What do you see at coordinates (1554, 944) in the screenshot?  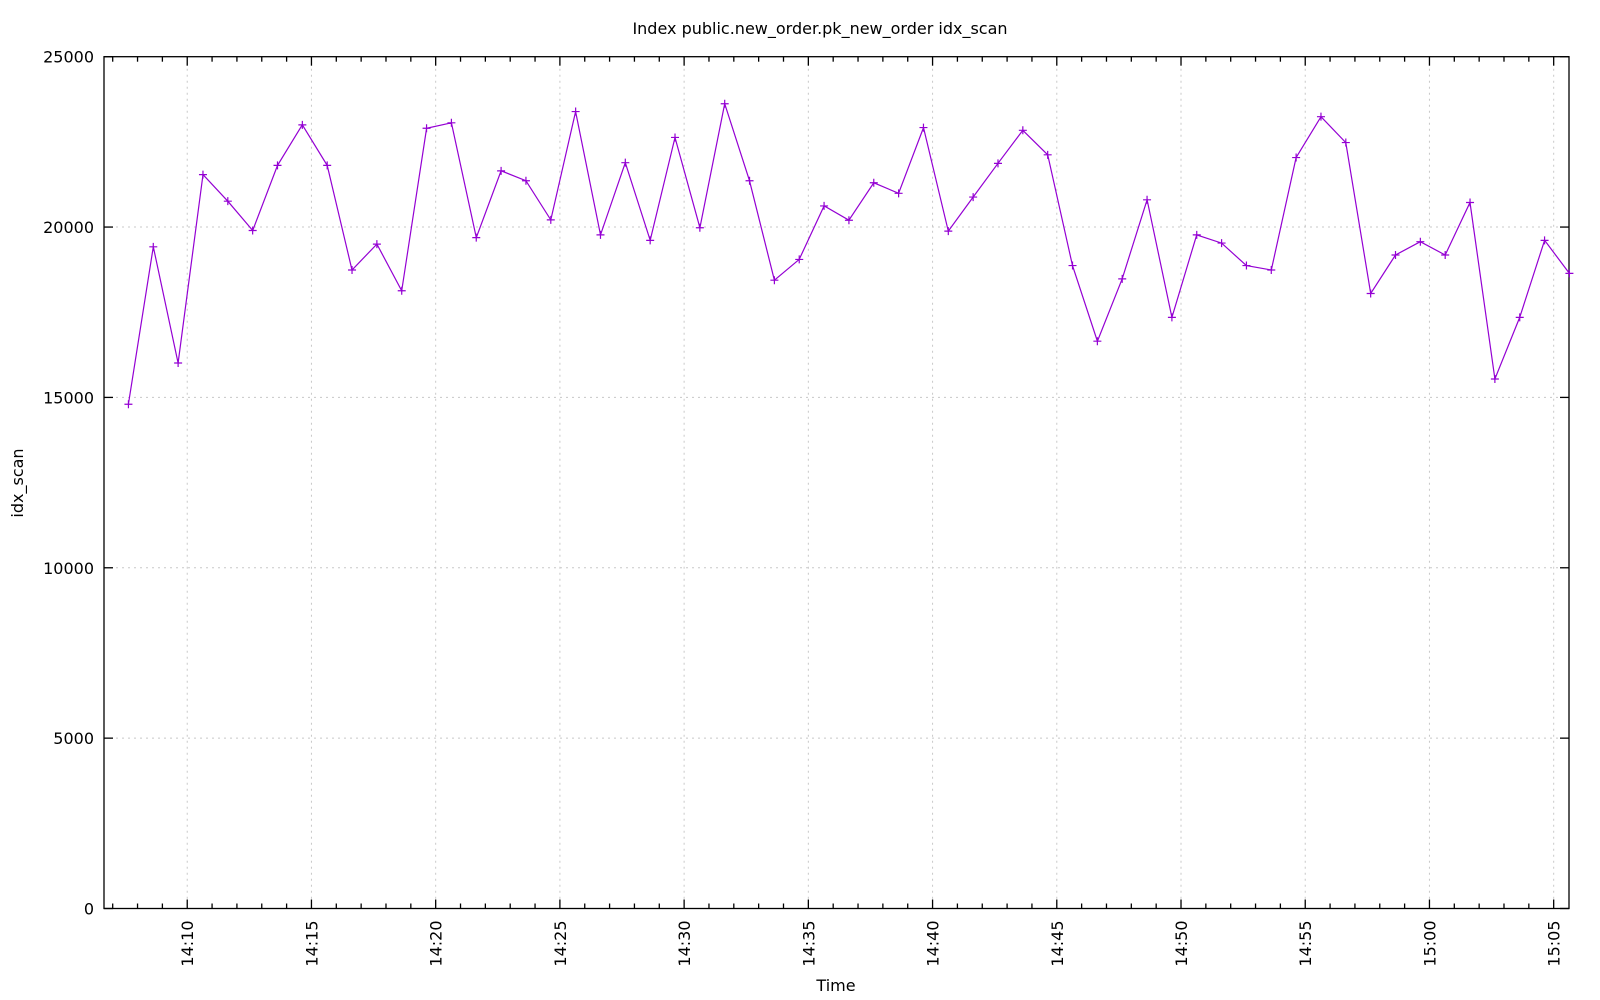 I see `x-tick-label: 15:05` at bounding box center [1554, 944].